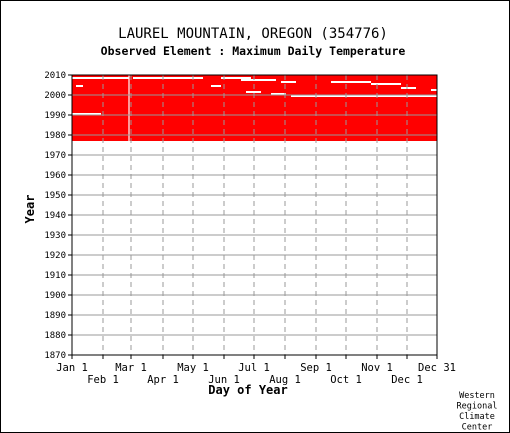  Describe the element at coordinates (55, 356) in the screenshot. I see `y-tick-label-1870: 1870` at that location.